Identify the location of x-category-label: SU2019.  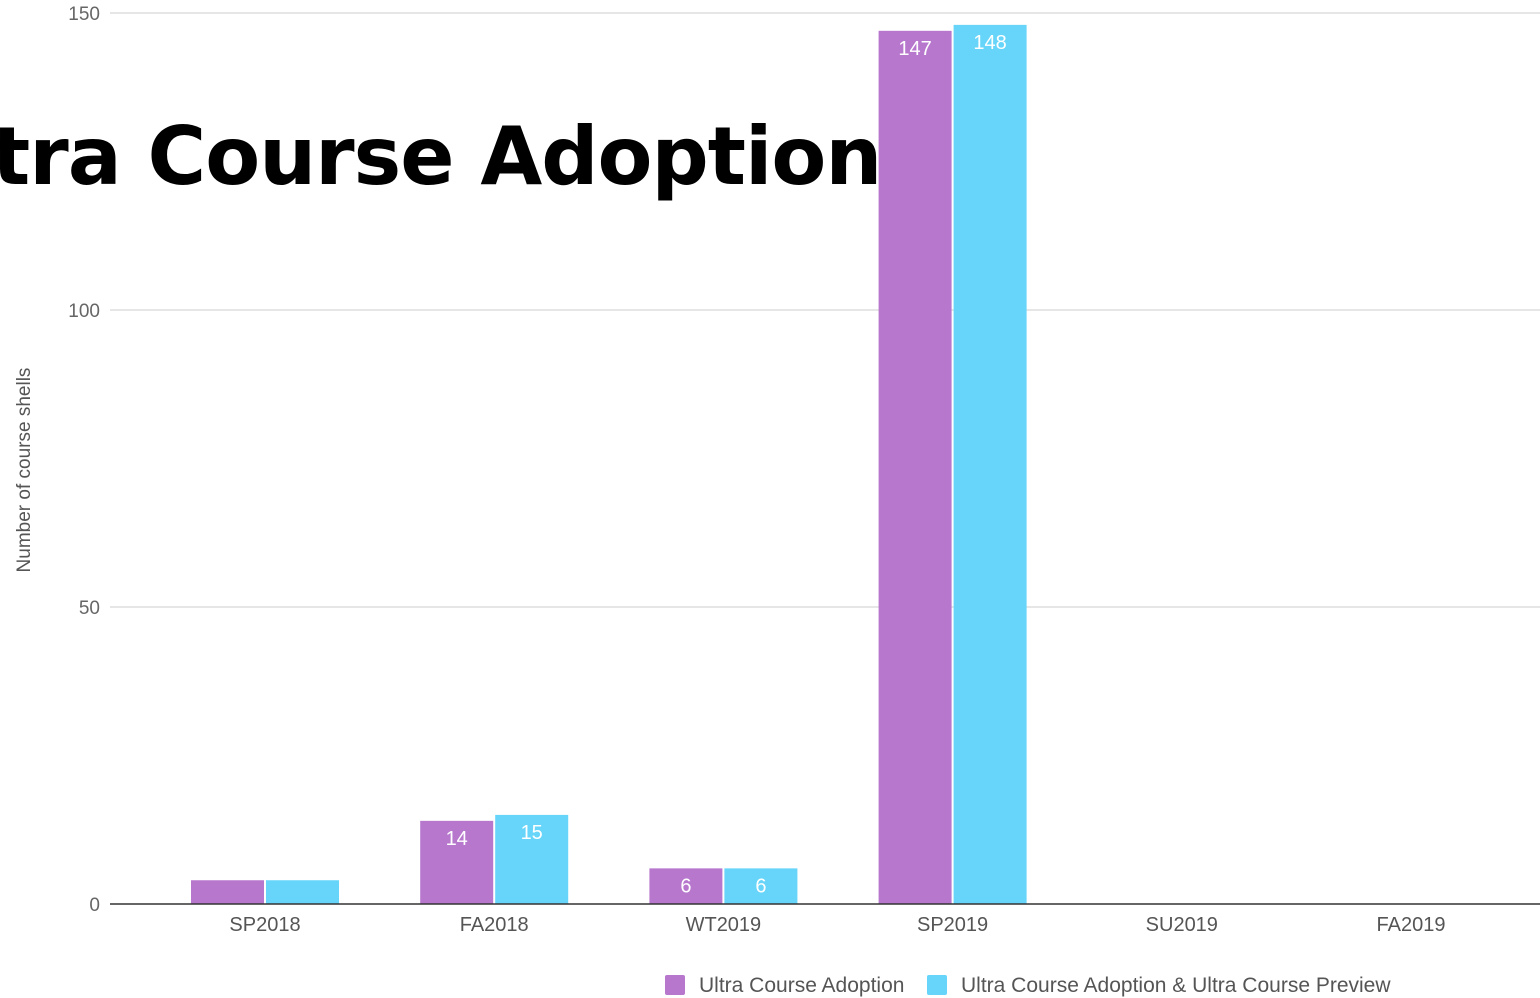
(1182, 925).